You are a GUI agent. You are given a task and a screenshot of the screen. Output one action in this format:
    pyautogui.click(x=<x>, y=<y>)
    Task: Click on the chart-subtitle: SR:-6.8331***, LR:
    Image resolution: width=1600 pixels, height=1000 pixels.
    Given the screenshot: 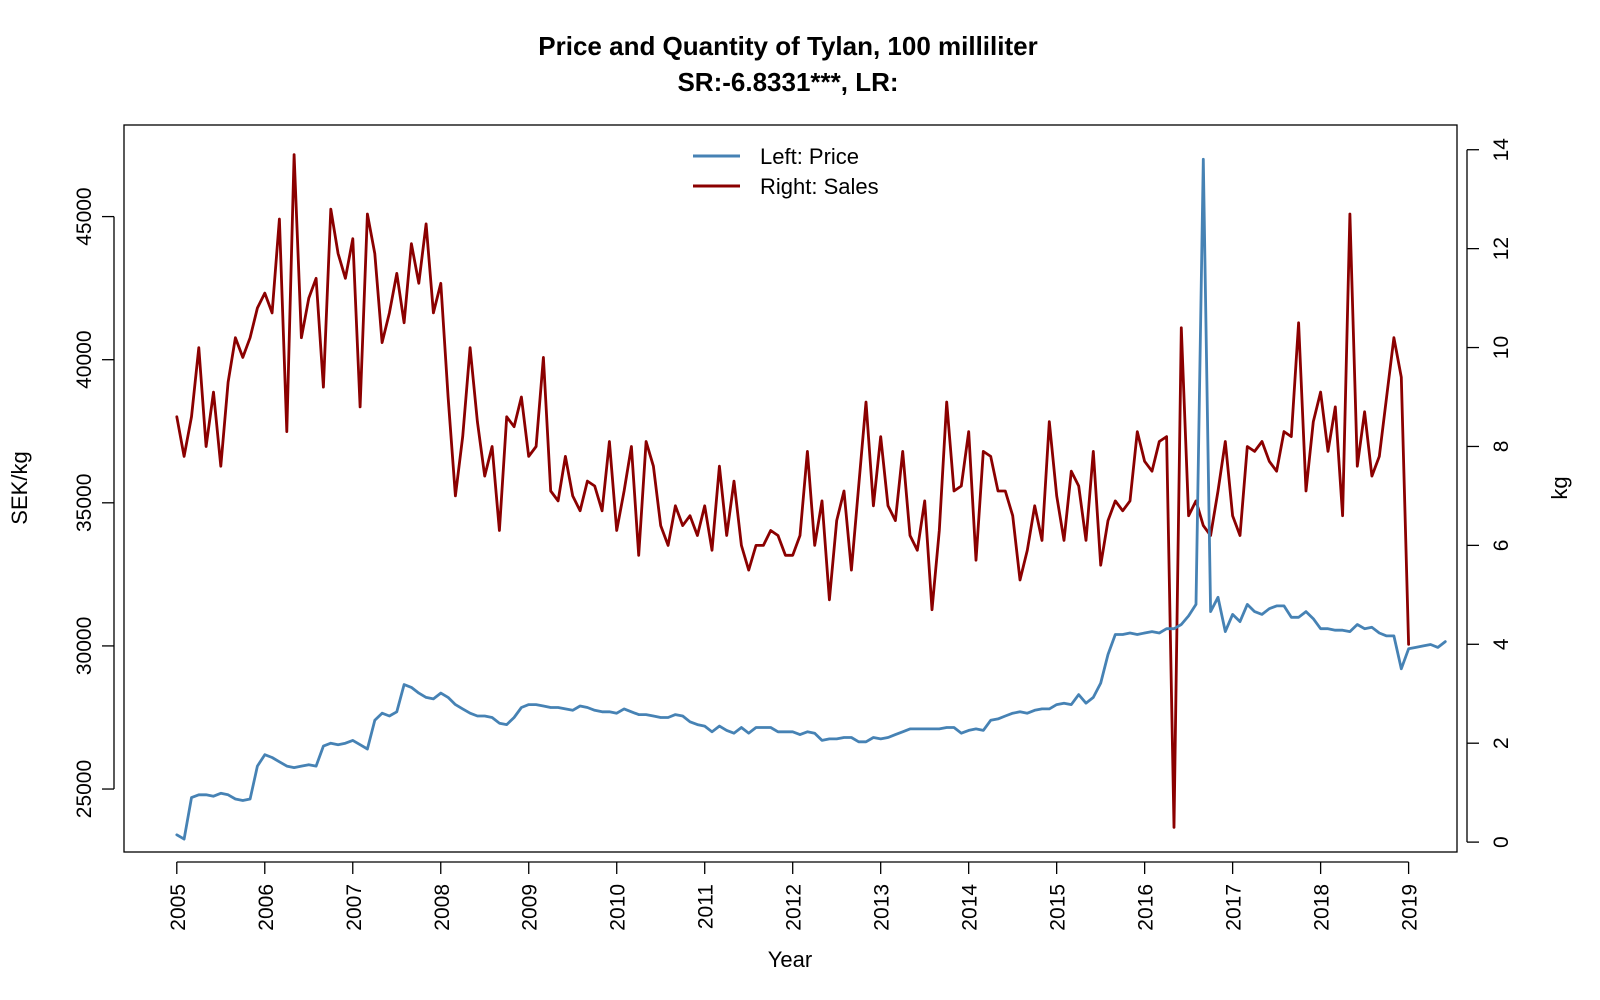 What is the action you would take?
    pyautogui.click(x=787, y=82)
    